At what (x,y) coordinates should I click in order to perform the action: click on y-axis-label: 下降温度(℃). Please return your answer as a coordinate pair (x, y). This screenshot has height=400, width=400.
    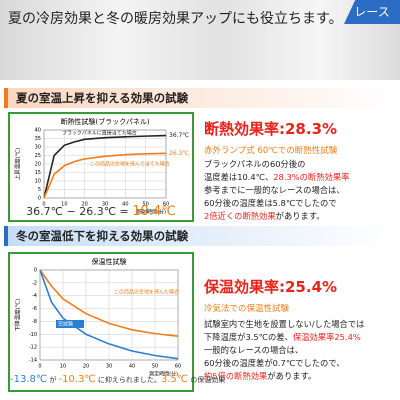
    Looking at the image, I should click on (18, 315).